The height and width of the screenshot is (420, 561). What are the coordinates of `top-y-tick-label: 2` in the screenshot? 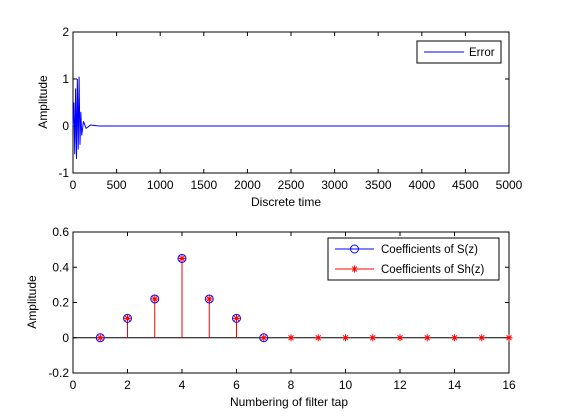 It's located at (65, 32).